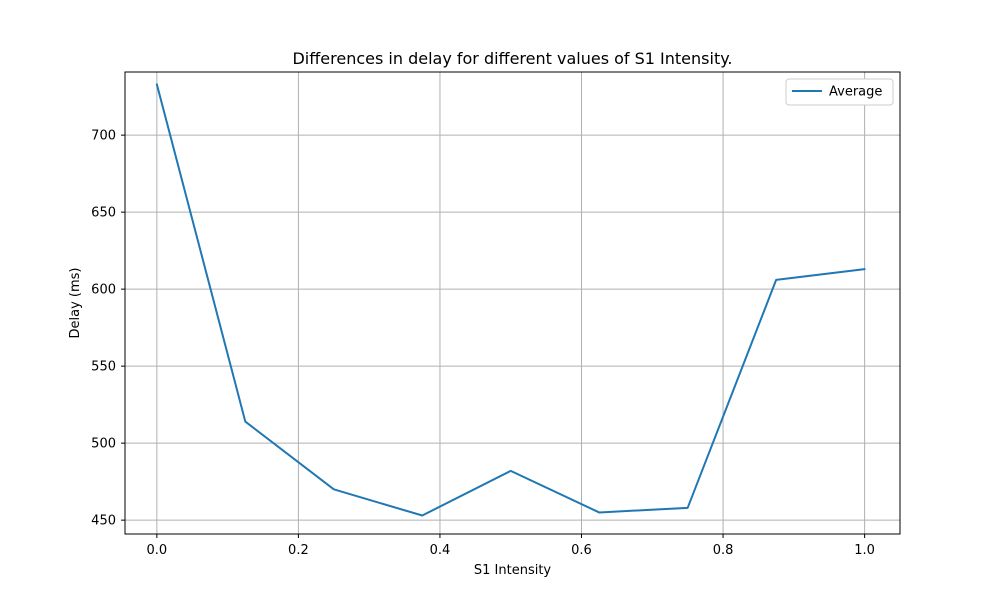  Describe the element at coordinates (108, 329) in the screenshot. I see `y-axis: 450 500 550 600 650 700` at that location.